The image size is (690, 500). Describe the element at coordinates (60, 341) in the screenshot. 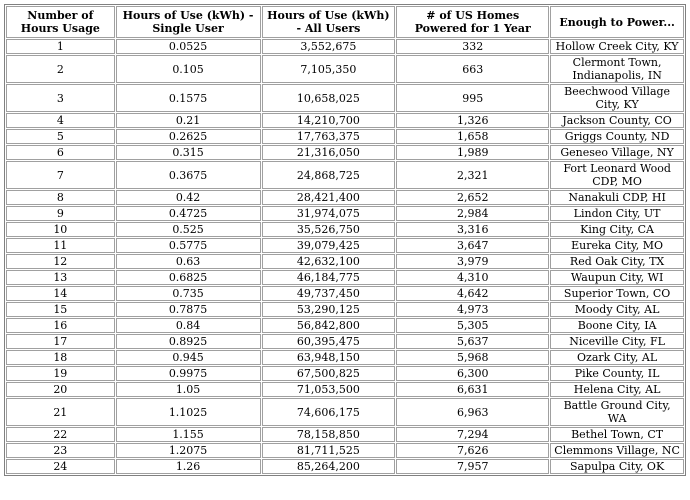

I see `table-cell: 17` at that location.